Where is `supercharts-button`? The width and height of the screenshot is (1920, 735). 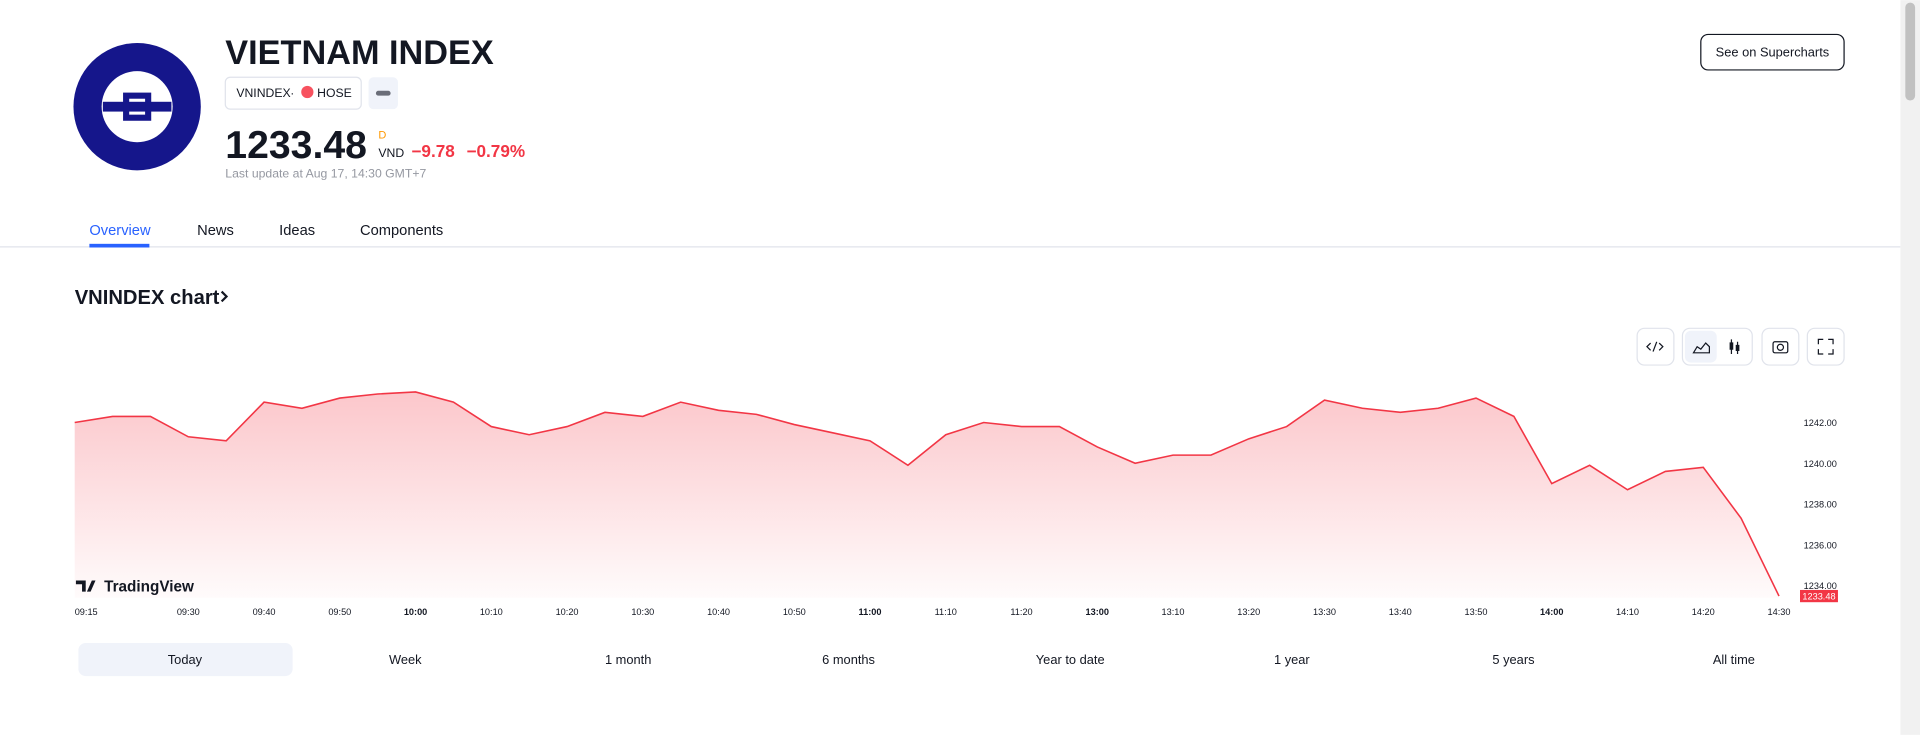
supercharts-button is located at coordinates (1772, 52).